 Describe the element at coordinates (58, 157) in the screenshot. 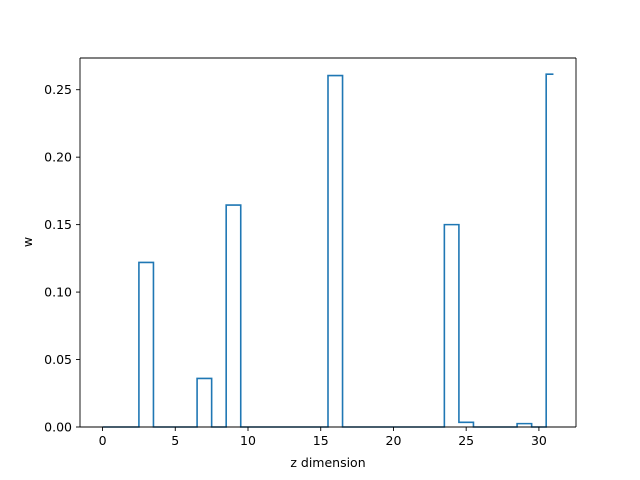

I see `y-tick-label: 0.20` at that location.